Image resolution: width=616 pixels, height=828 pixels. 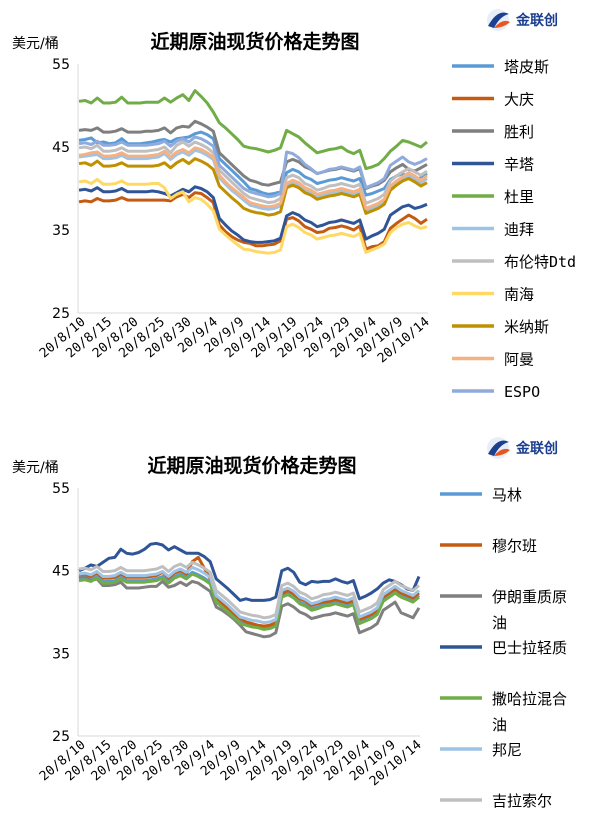 I want to click on legend-label: 吉拉索尔, so click(x=522, y=801).